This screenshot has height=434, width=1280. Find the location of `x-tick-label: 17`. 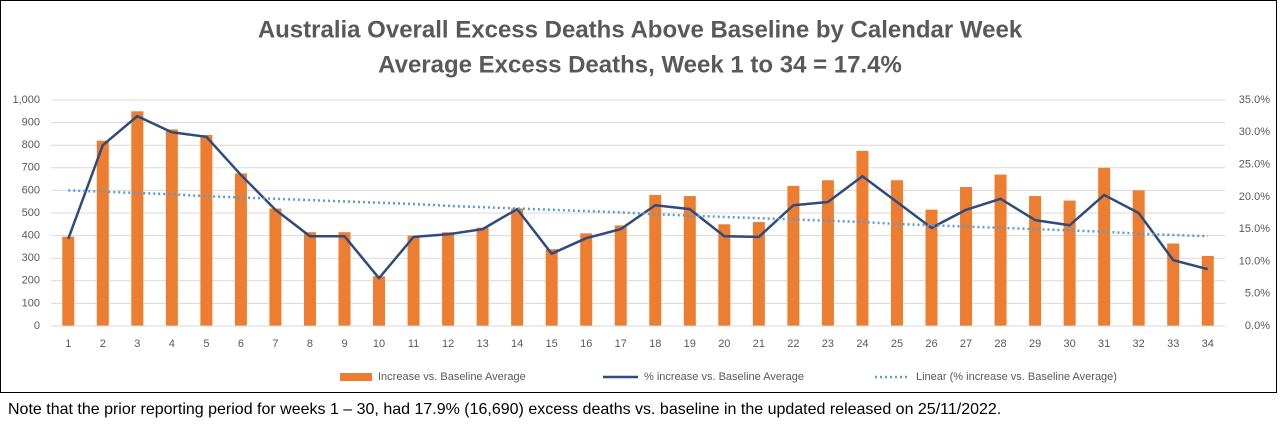

x-tick-label: 17 is located at coordinates (621, 344).